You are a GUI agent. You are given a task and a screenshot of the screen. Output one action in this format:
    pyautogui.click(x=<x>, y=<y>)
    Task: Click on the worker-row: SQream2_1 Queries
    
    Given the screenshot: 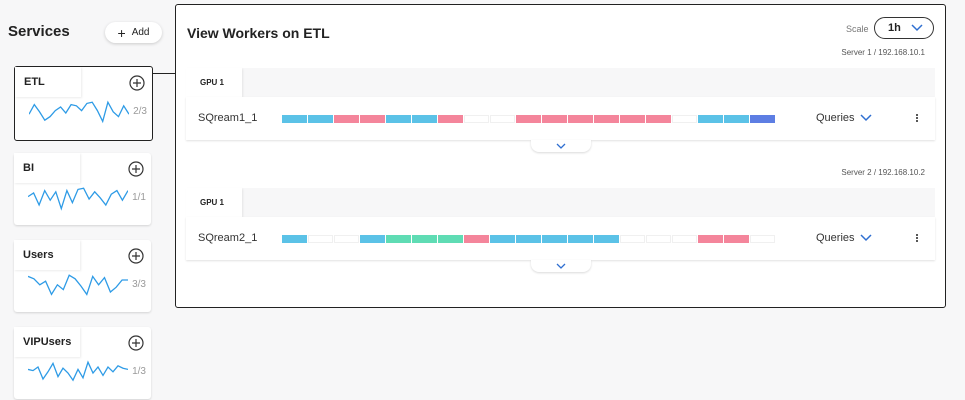 What is the action you would take?
    pyautogui.click(x=560, y=238)
    